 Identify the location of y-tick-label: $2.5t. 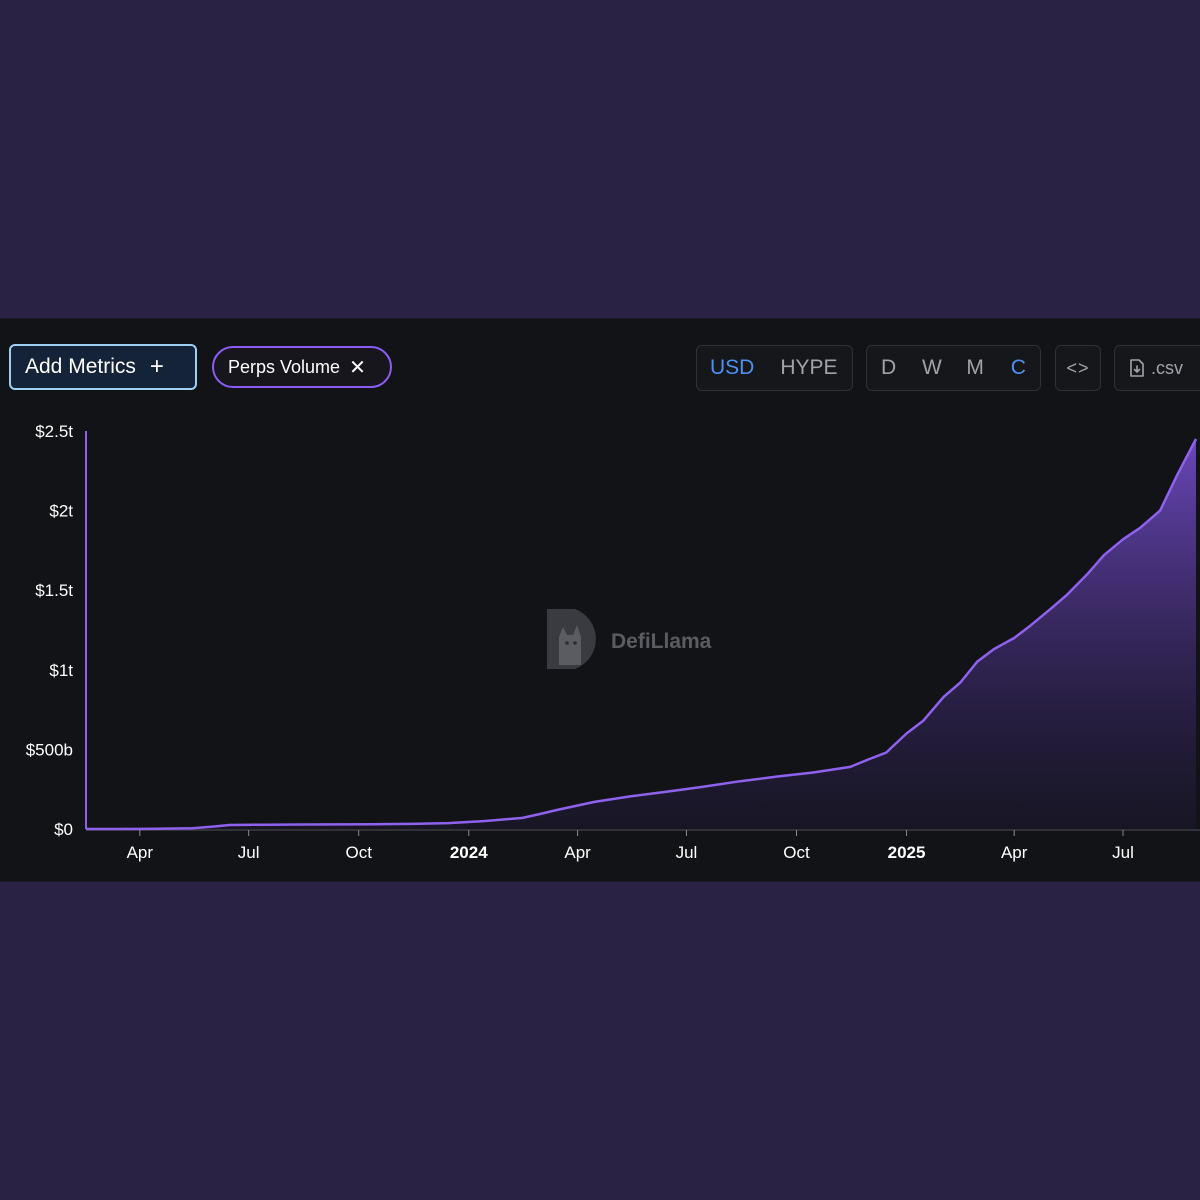
(54, 431).